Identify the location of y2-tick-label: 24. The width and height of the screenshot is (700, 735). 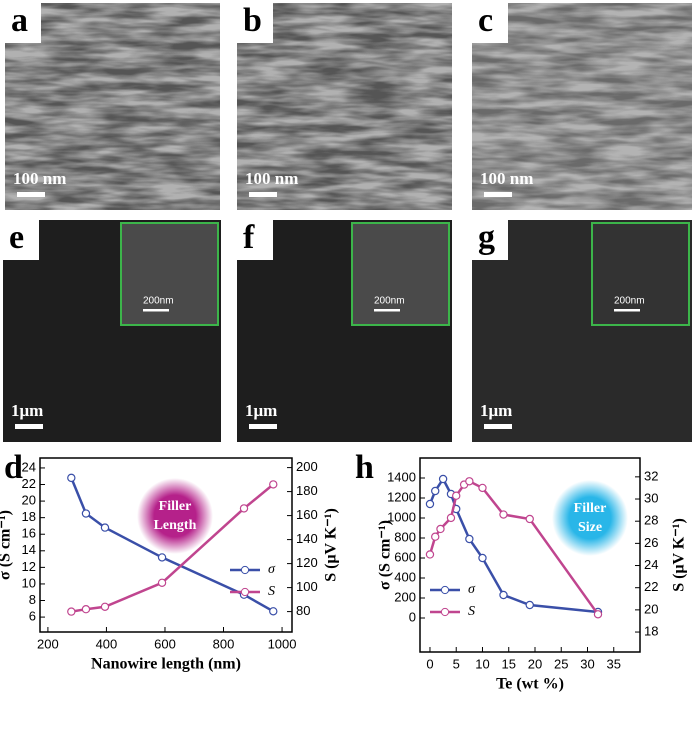
(651, 564).